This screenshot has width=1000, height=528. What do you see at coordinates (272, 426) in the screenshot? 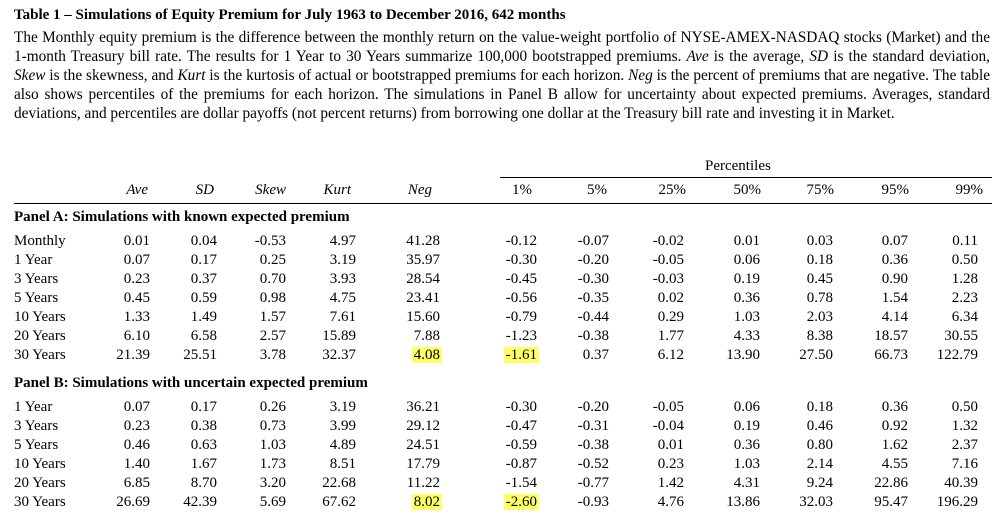
I see `table-cell: 0.73` at bounding box center [272, 426].